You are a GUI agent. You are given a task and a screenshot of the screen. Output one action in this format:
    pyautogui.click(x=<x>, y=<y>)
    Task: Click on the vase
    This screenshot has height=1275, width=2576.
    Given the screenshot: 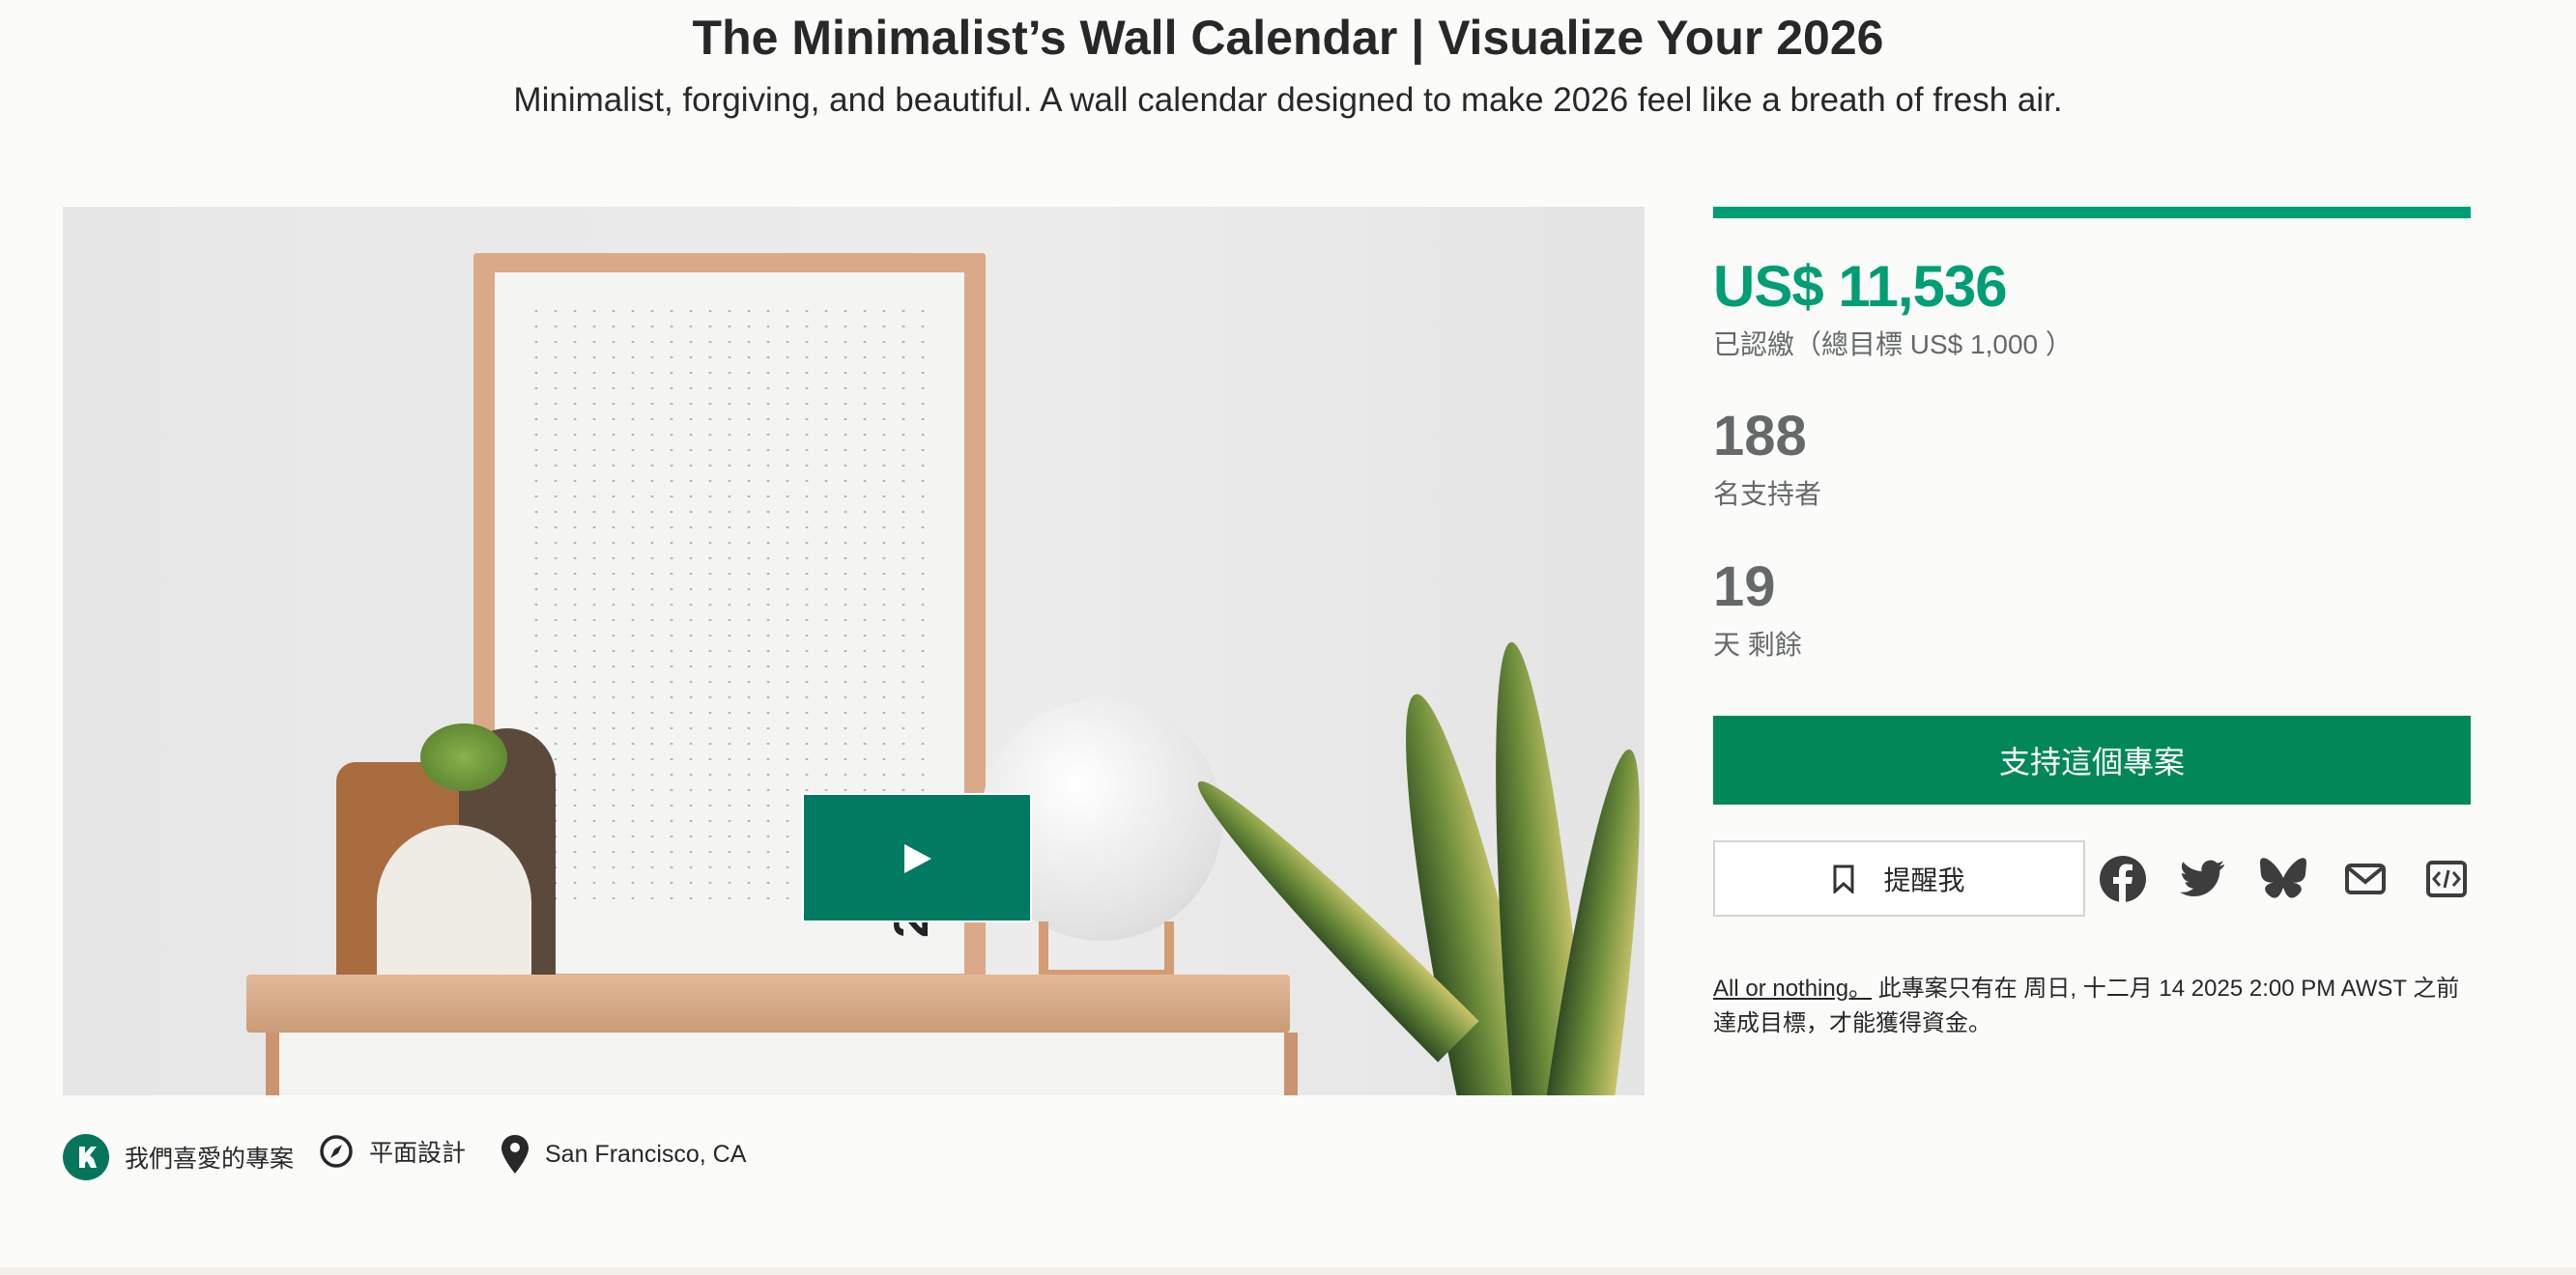 What is the action you would take?
    pyautogui.click(x=454, y=910)
    